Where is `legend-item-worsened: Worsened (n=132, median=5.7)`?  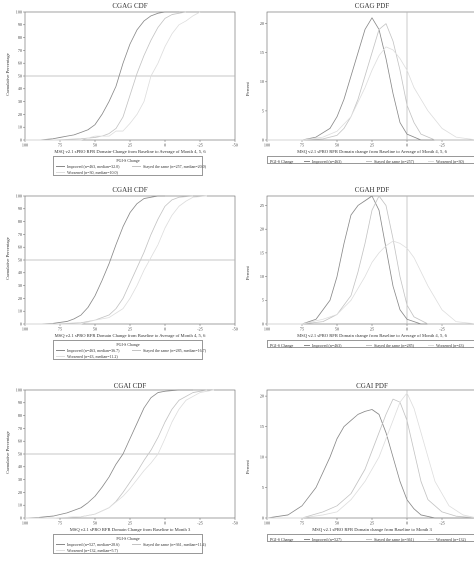
legend-item-worsened: Worsened (n=132, median=5.7) is located at coordinates (87, 550).